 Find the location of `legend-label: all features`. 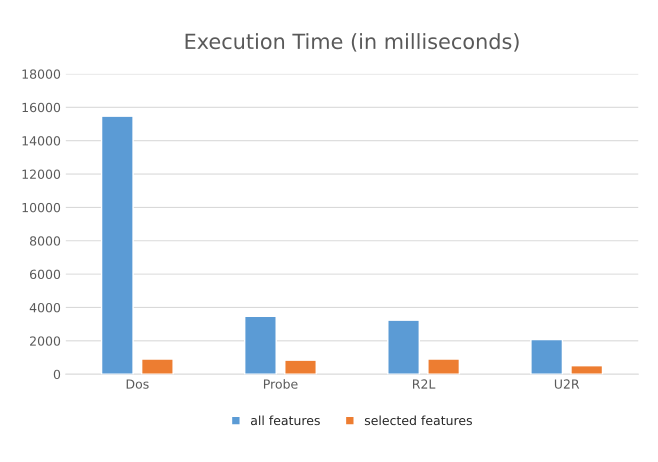

legend-label: all features is located at coordinates (285, 421).